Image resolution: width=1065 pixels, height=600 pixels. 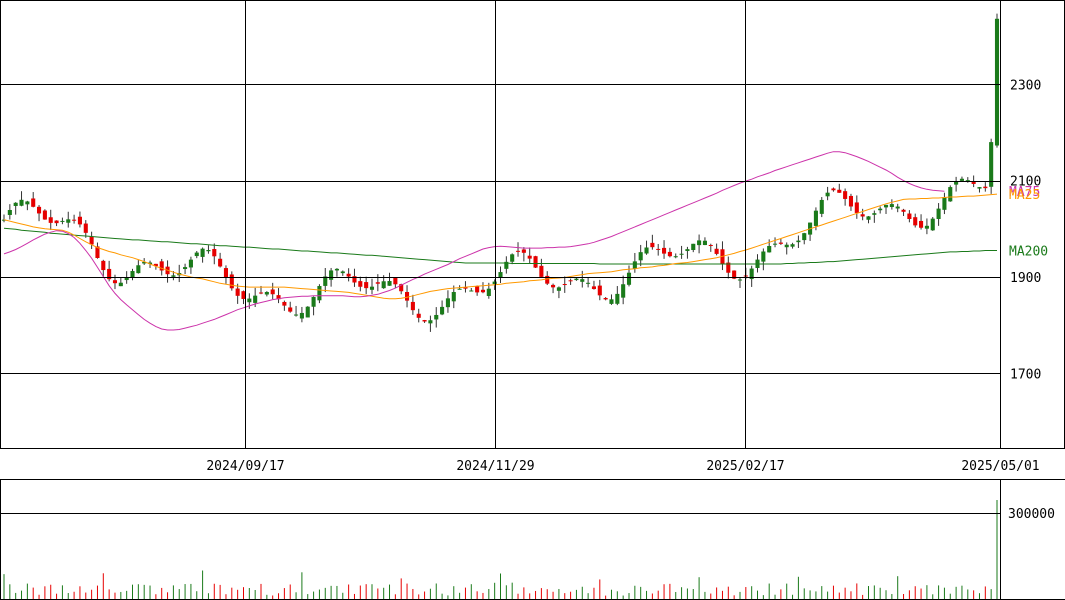 What do you see at coordinates (1025, 182) in the screenshot?
I see `price-tick-label: 2100` at bounding box center [1025, 182].